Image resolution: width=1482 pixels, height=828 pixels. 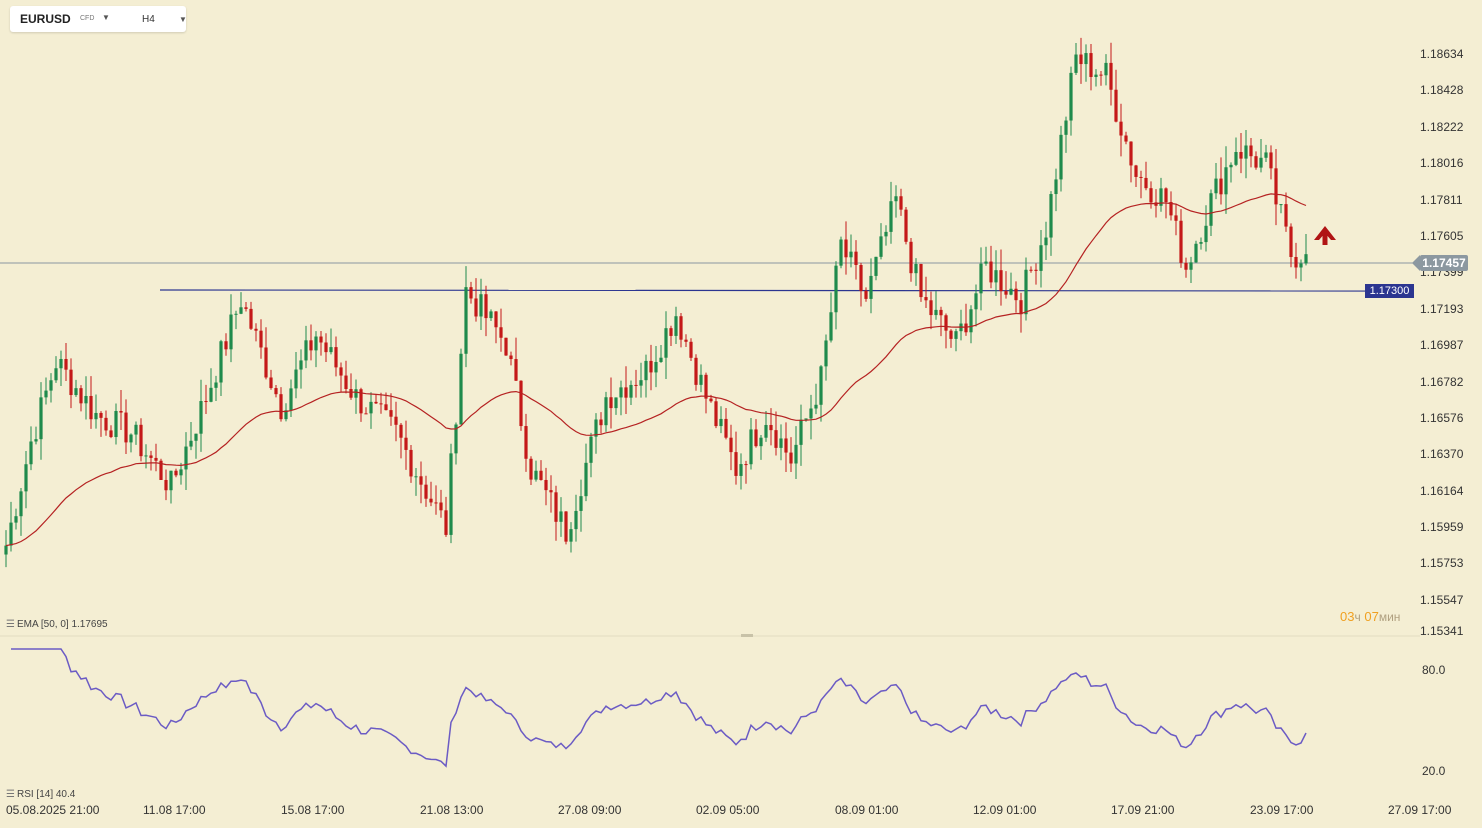 I want to click on current-price-tag: 1.17457, so click(x=1440, y=263).